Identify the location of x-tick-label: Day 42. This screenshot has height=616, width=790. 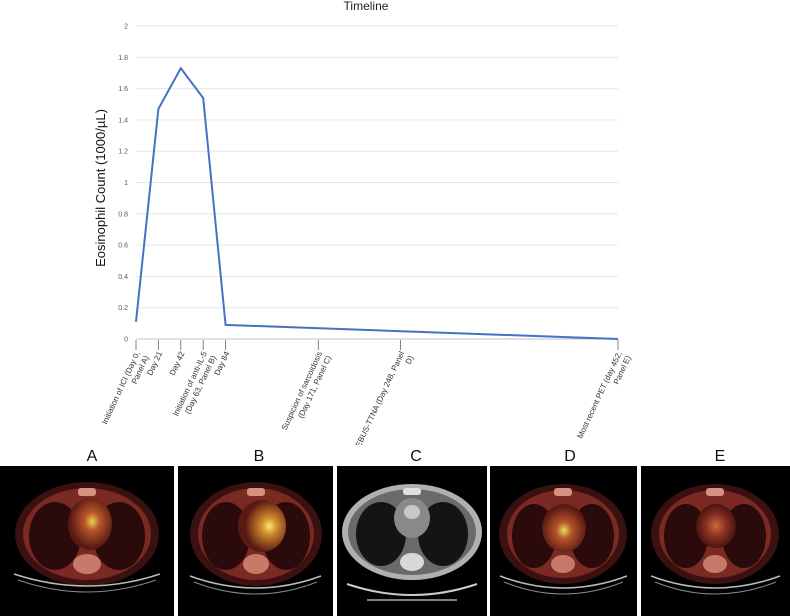
(177, 363).